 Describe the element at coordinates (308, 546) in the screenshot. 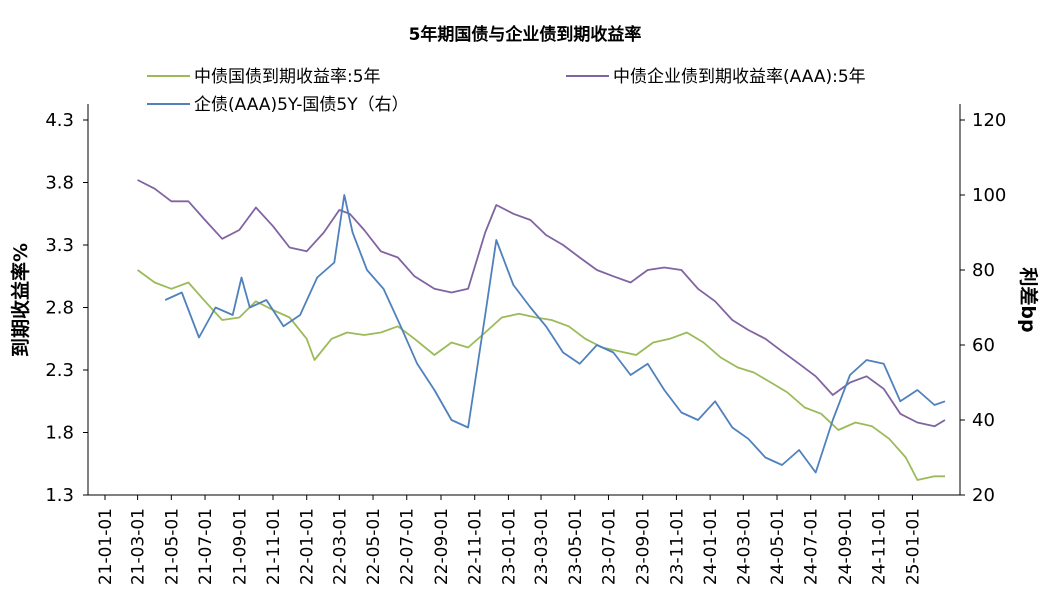

I see `x-tick-label: 22-01-01` at that location.